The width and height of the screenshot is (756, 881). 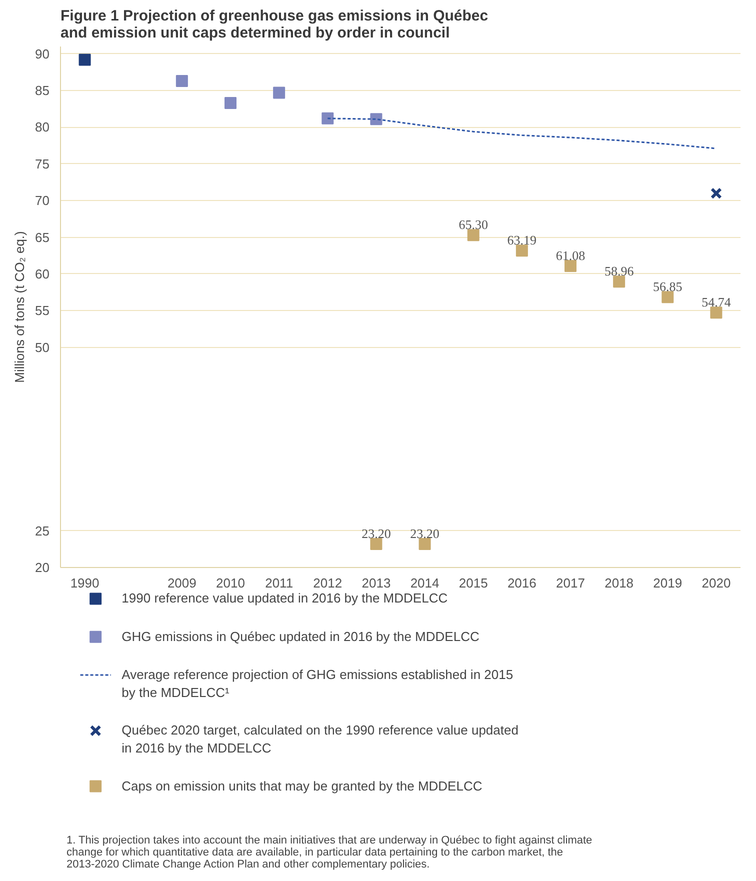 I want to click on y-tick-label: 25, so click(x=42, y=530).